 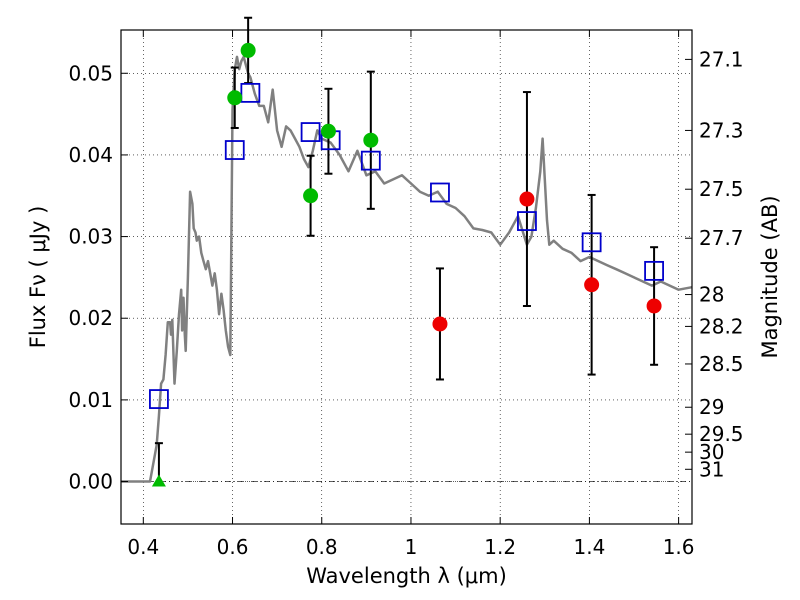 What do you see at coordinates (233, 547) in the screenshot?
I see `x-tick-label: 0.6` at bounding box center [233, 547].